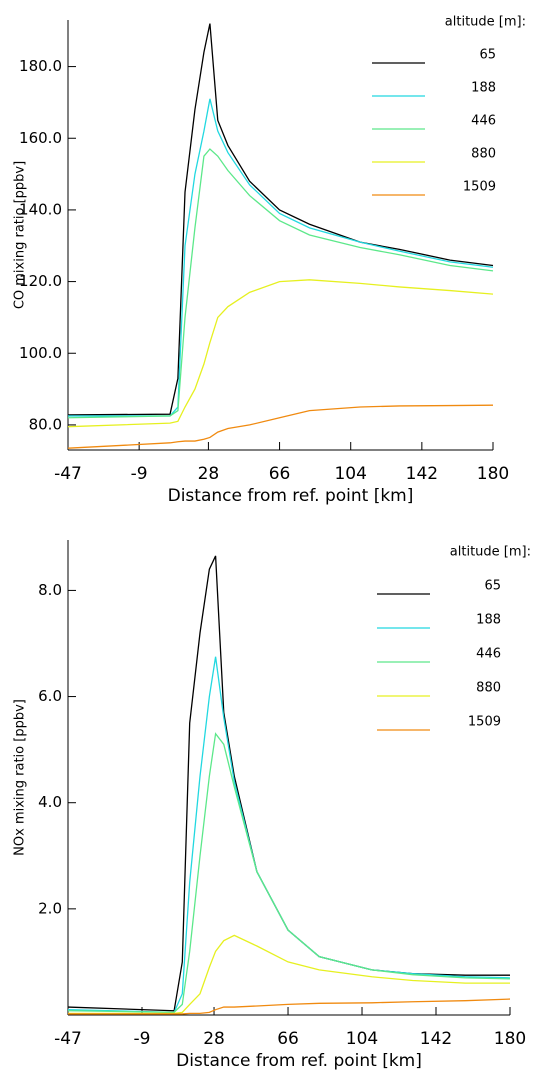  I want to click on y-tick-label: 100.0, so click(40, 353).